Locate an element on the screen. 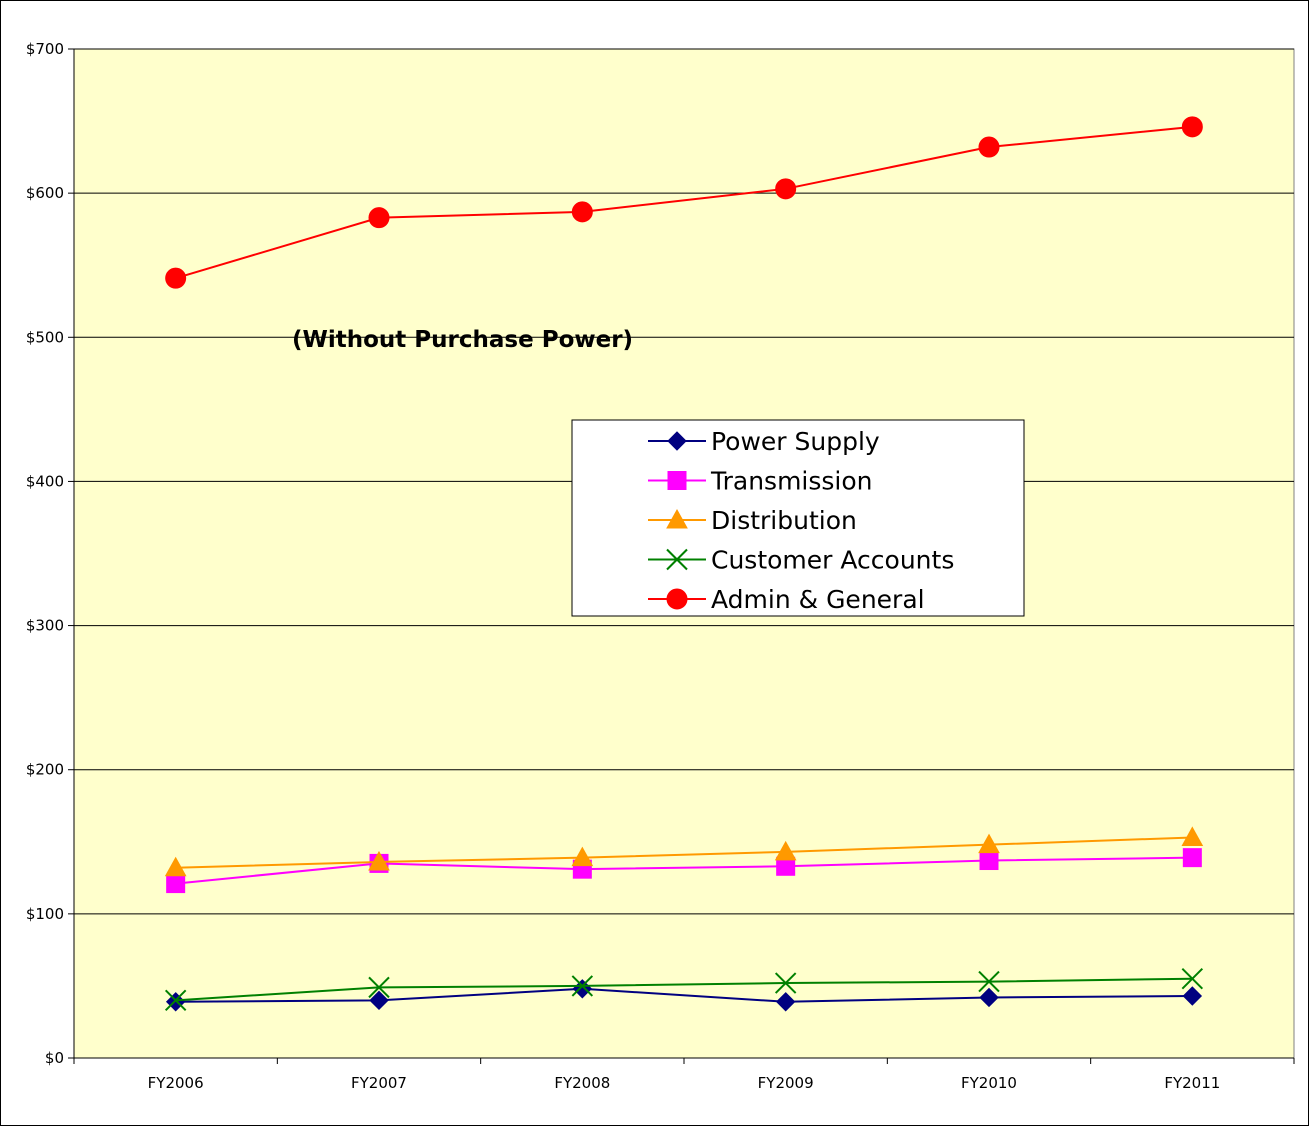  series-distribution is located at coordinates (684, 851).